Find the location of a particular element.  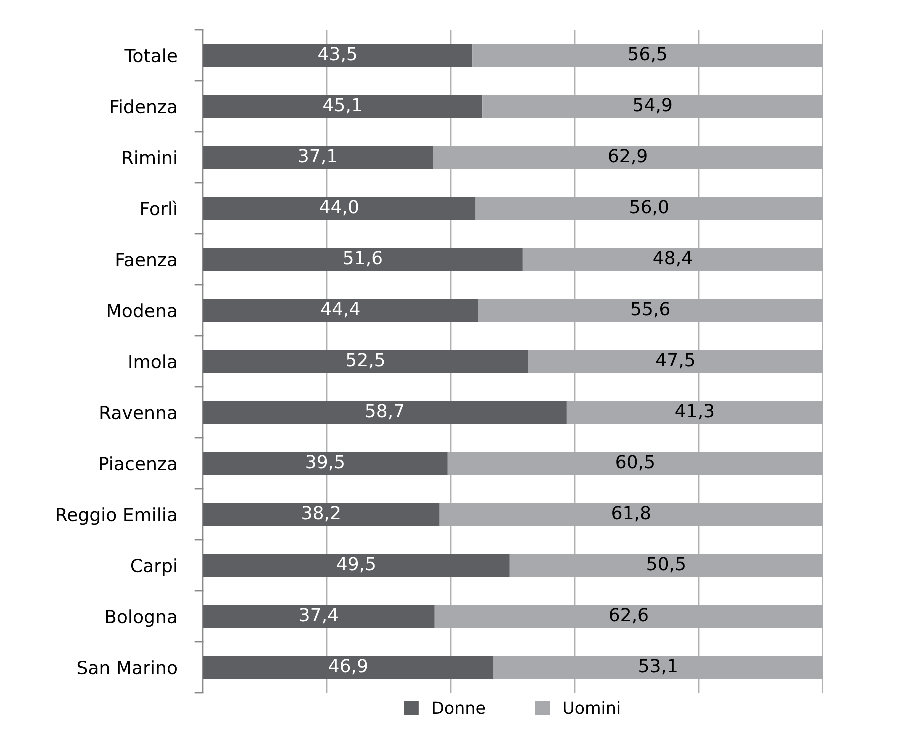

data-label: 50,5 is located at coordinates (666, 565).